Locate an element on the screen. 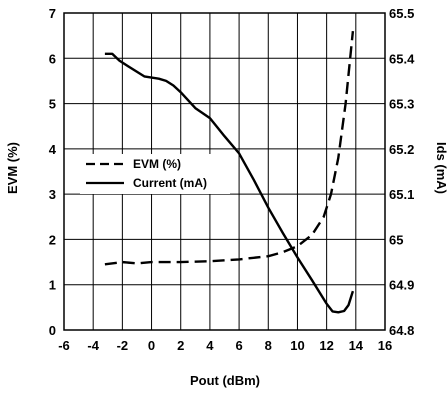 This screenshot has height=396, width=448. x-tick-label: -6 is located at coordinates (64, 345).